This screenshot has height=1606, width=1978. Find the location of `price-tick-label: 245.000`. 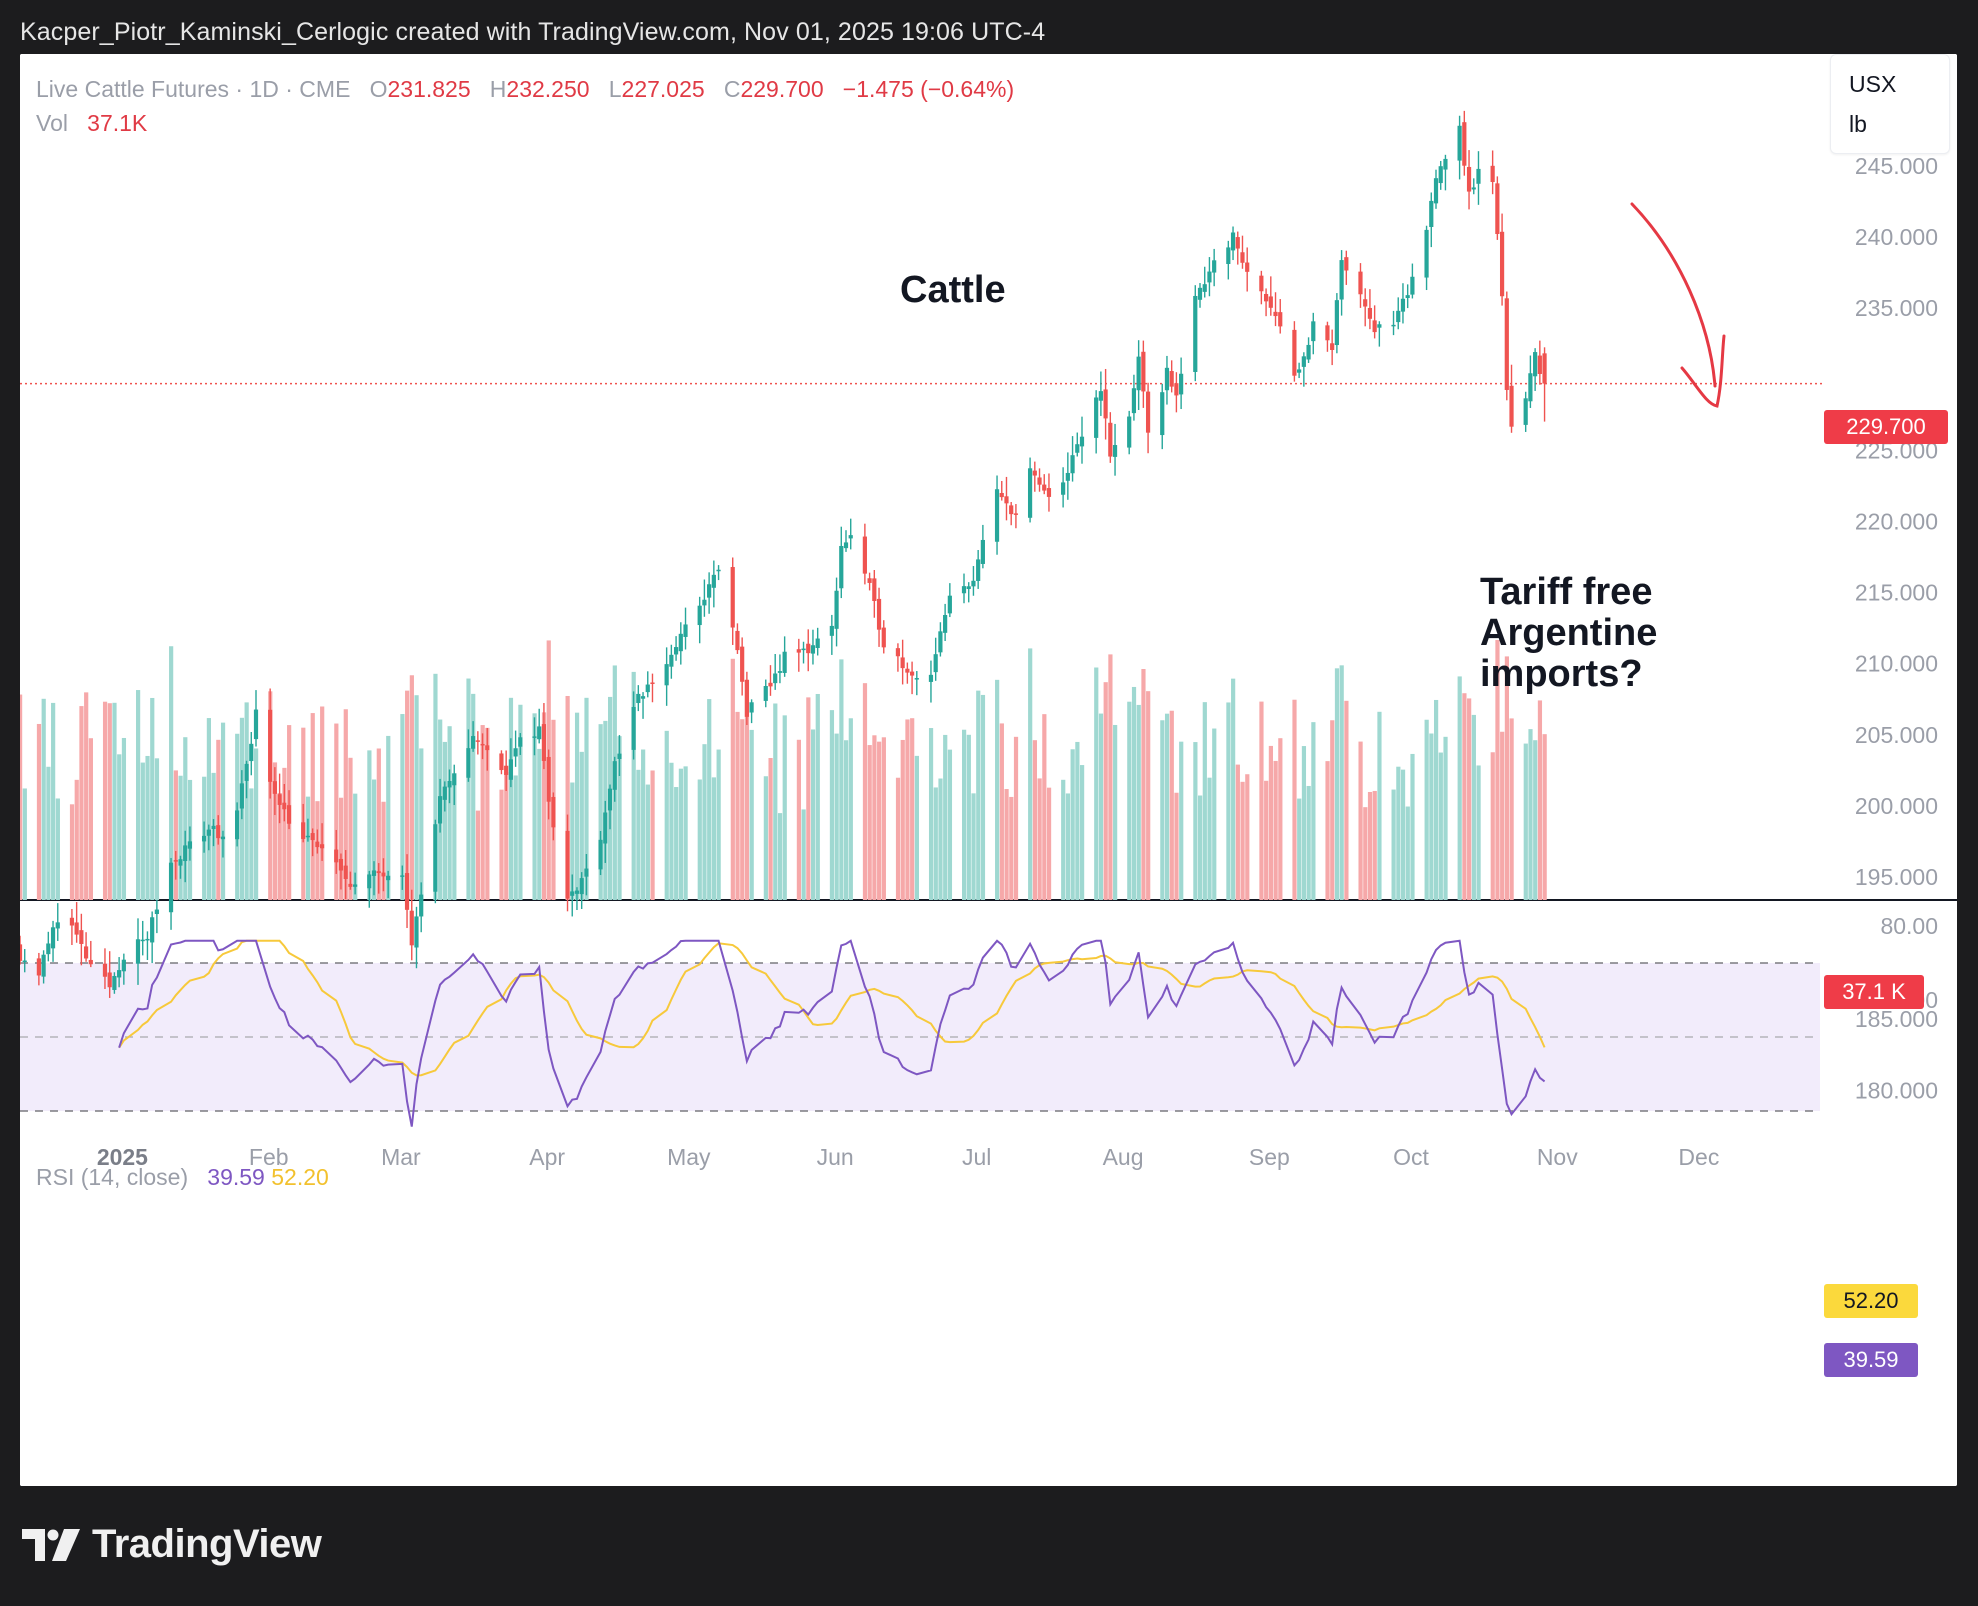

price-tick-label: 245.000 is located at coordinates (1896, 166).